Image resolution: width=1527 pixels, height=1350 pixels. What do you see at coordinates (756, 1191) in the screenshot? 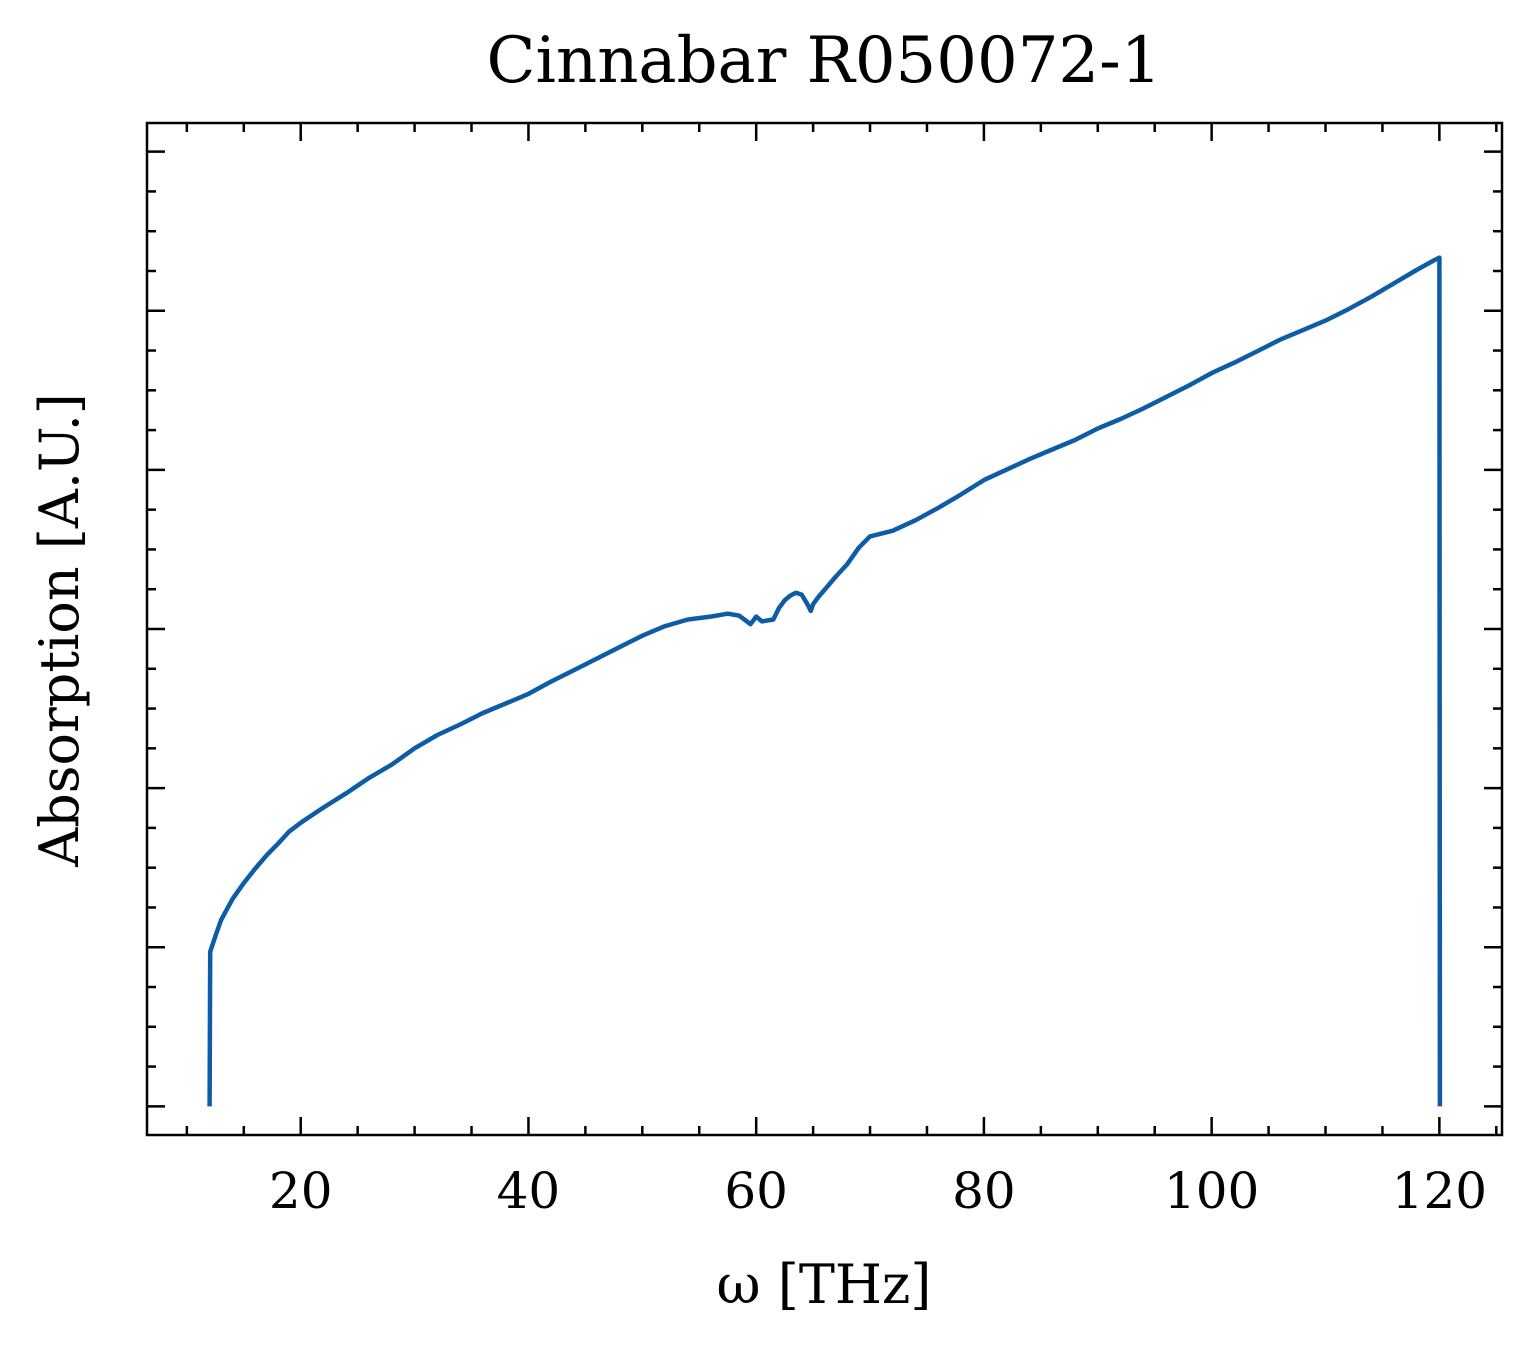
I see `x-tick-label: 60` at bounding box center [756, 1191].